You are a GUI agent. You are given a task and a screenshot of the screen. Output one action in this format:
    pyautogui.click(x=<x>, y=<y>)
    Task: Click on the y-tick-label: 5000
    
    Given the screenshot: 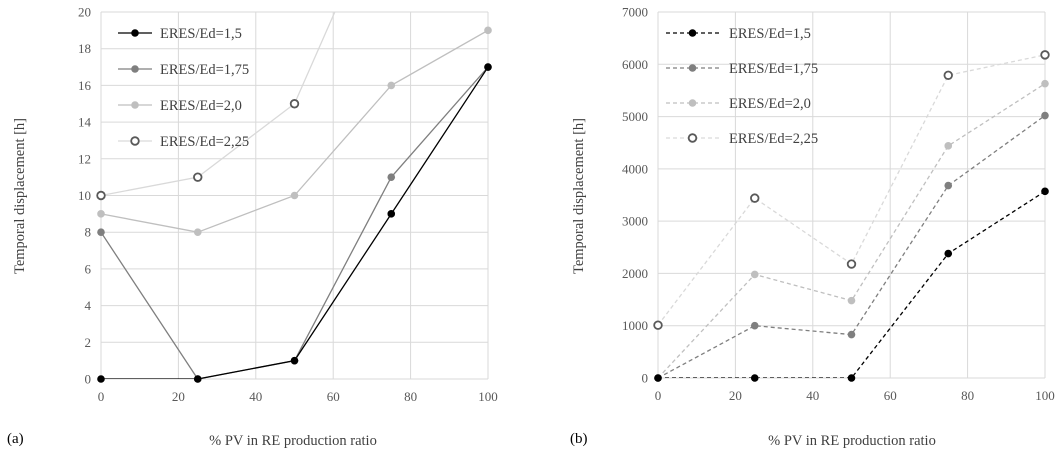 What is the action you would take?
    pyautogui.click(x=635, y=116)
    